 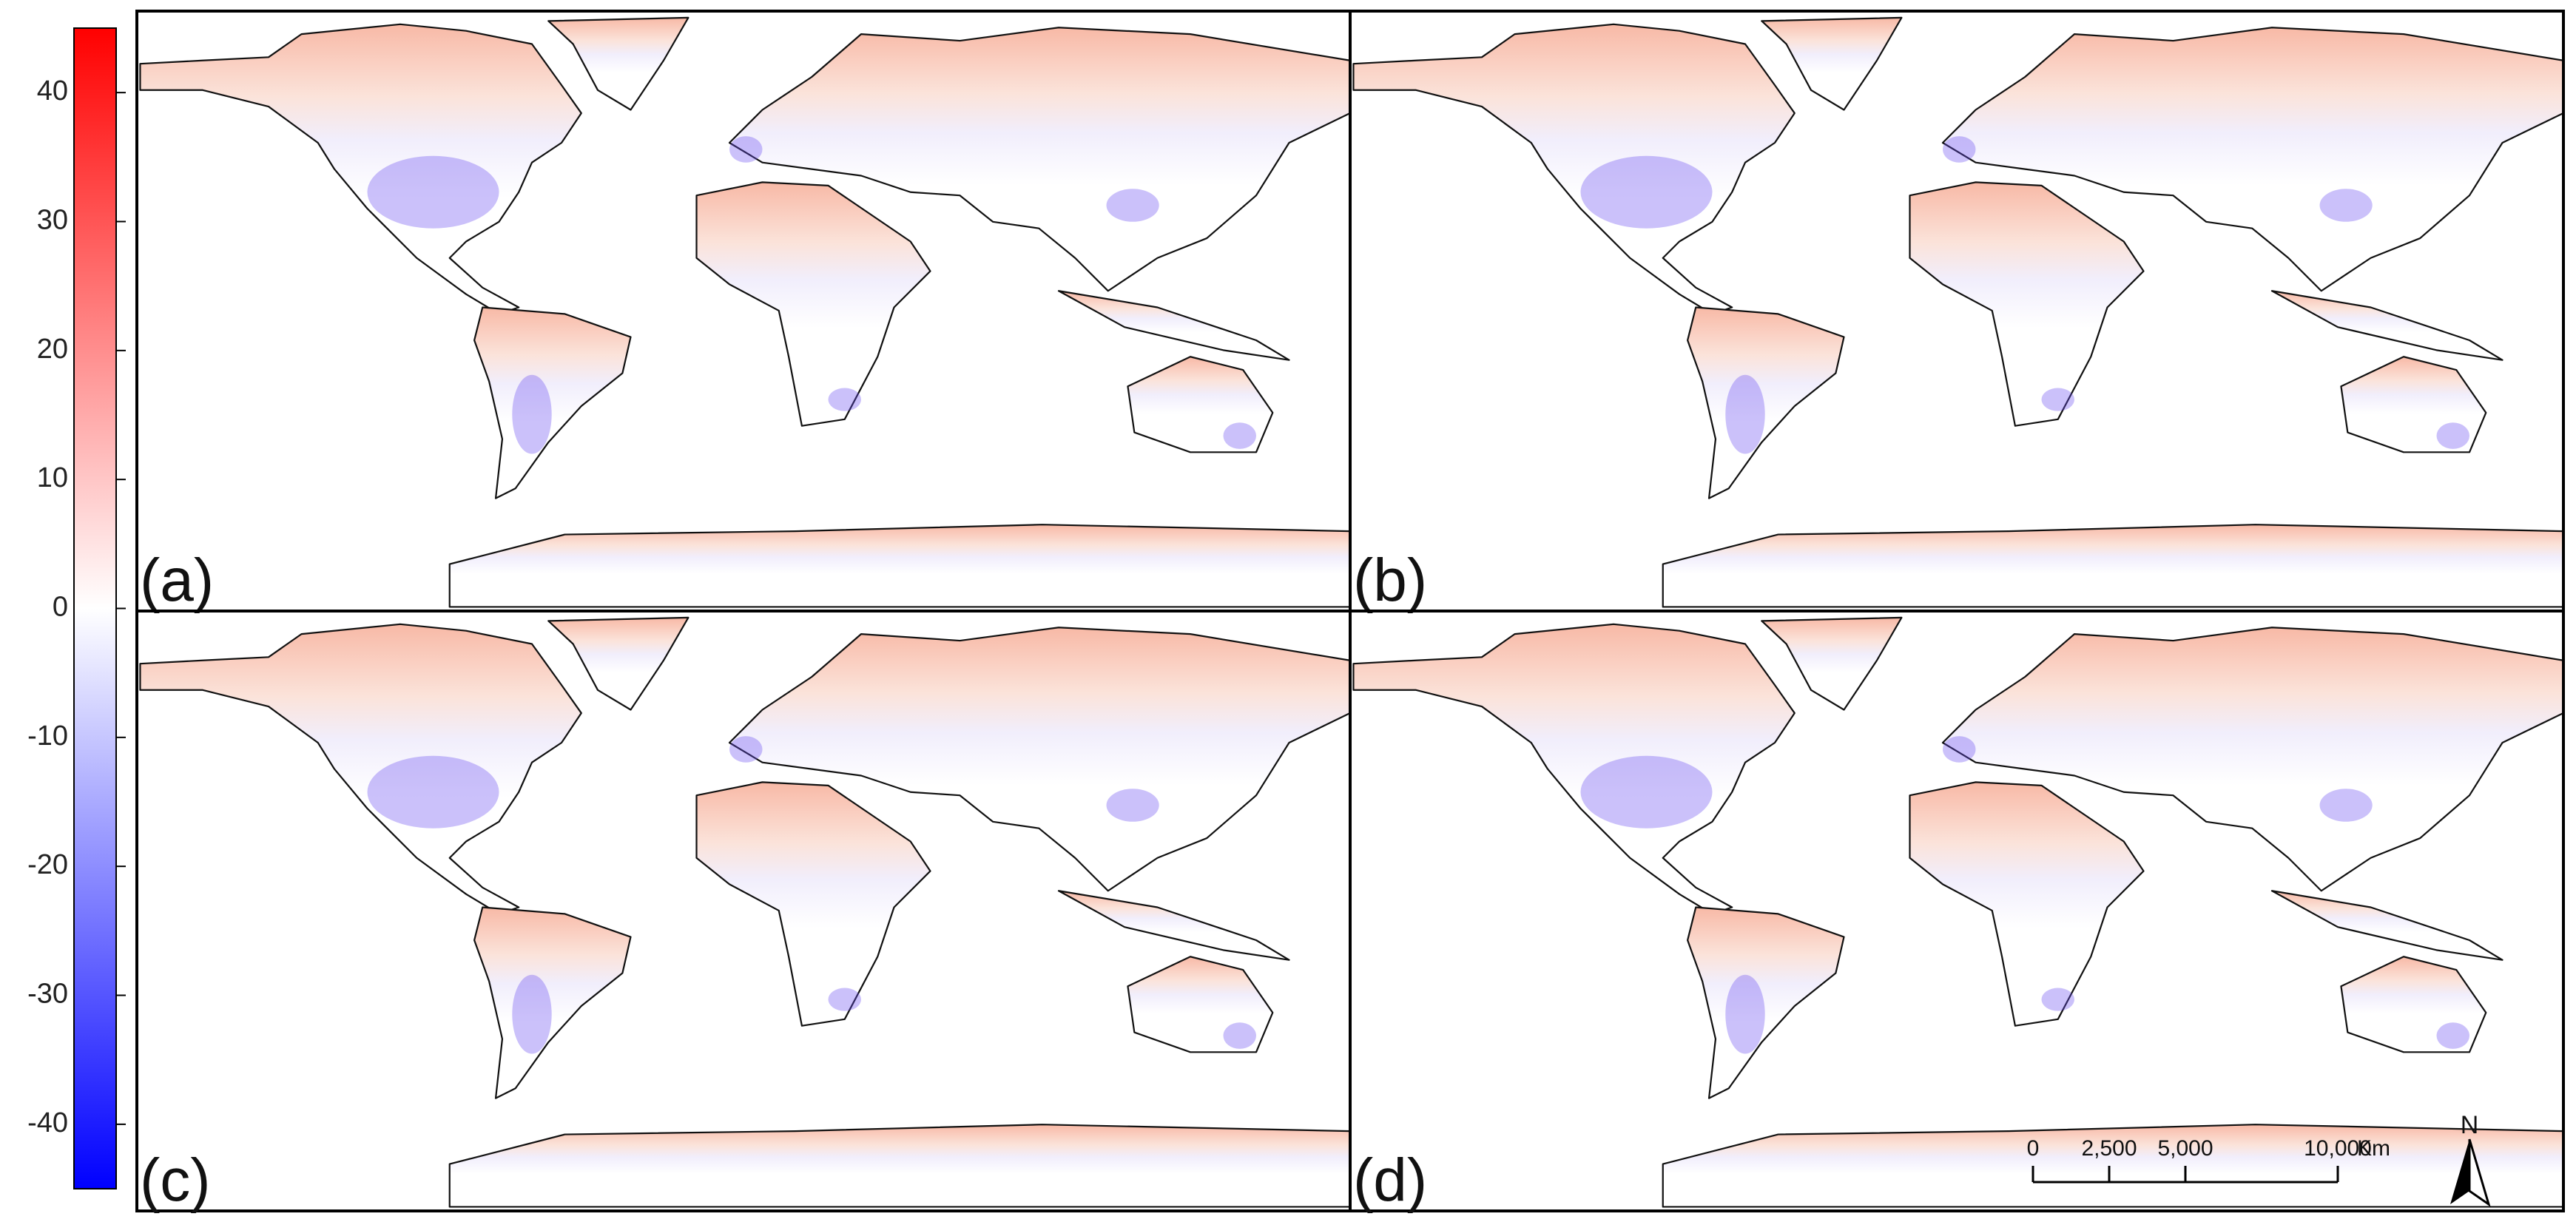 I want to click on colorbar-tick-label: -20, so click(x=47, y=864).